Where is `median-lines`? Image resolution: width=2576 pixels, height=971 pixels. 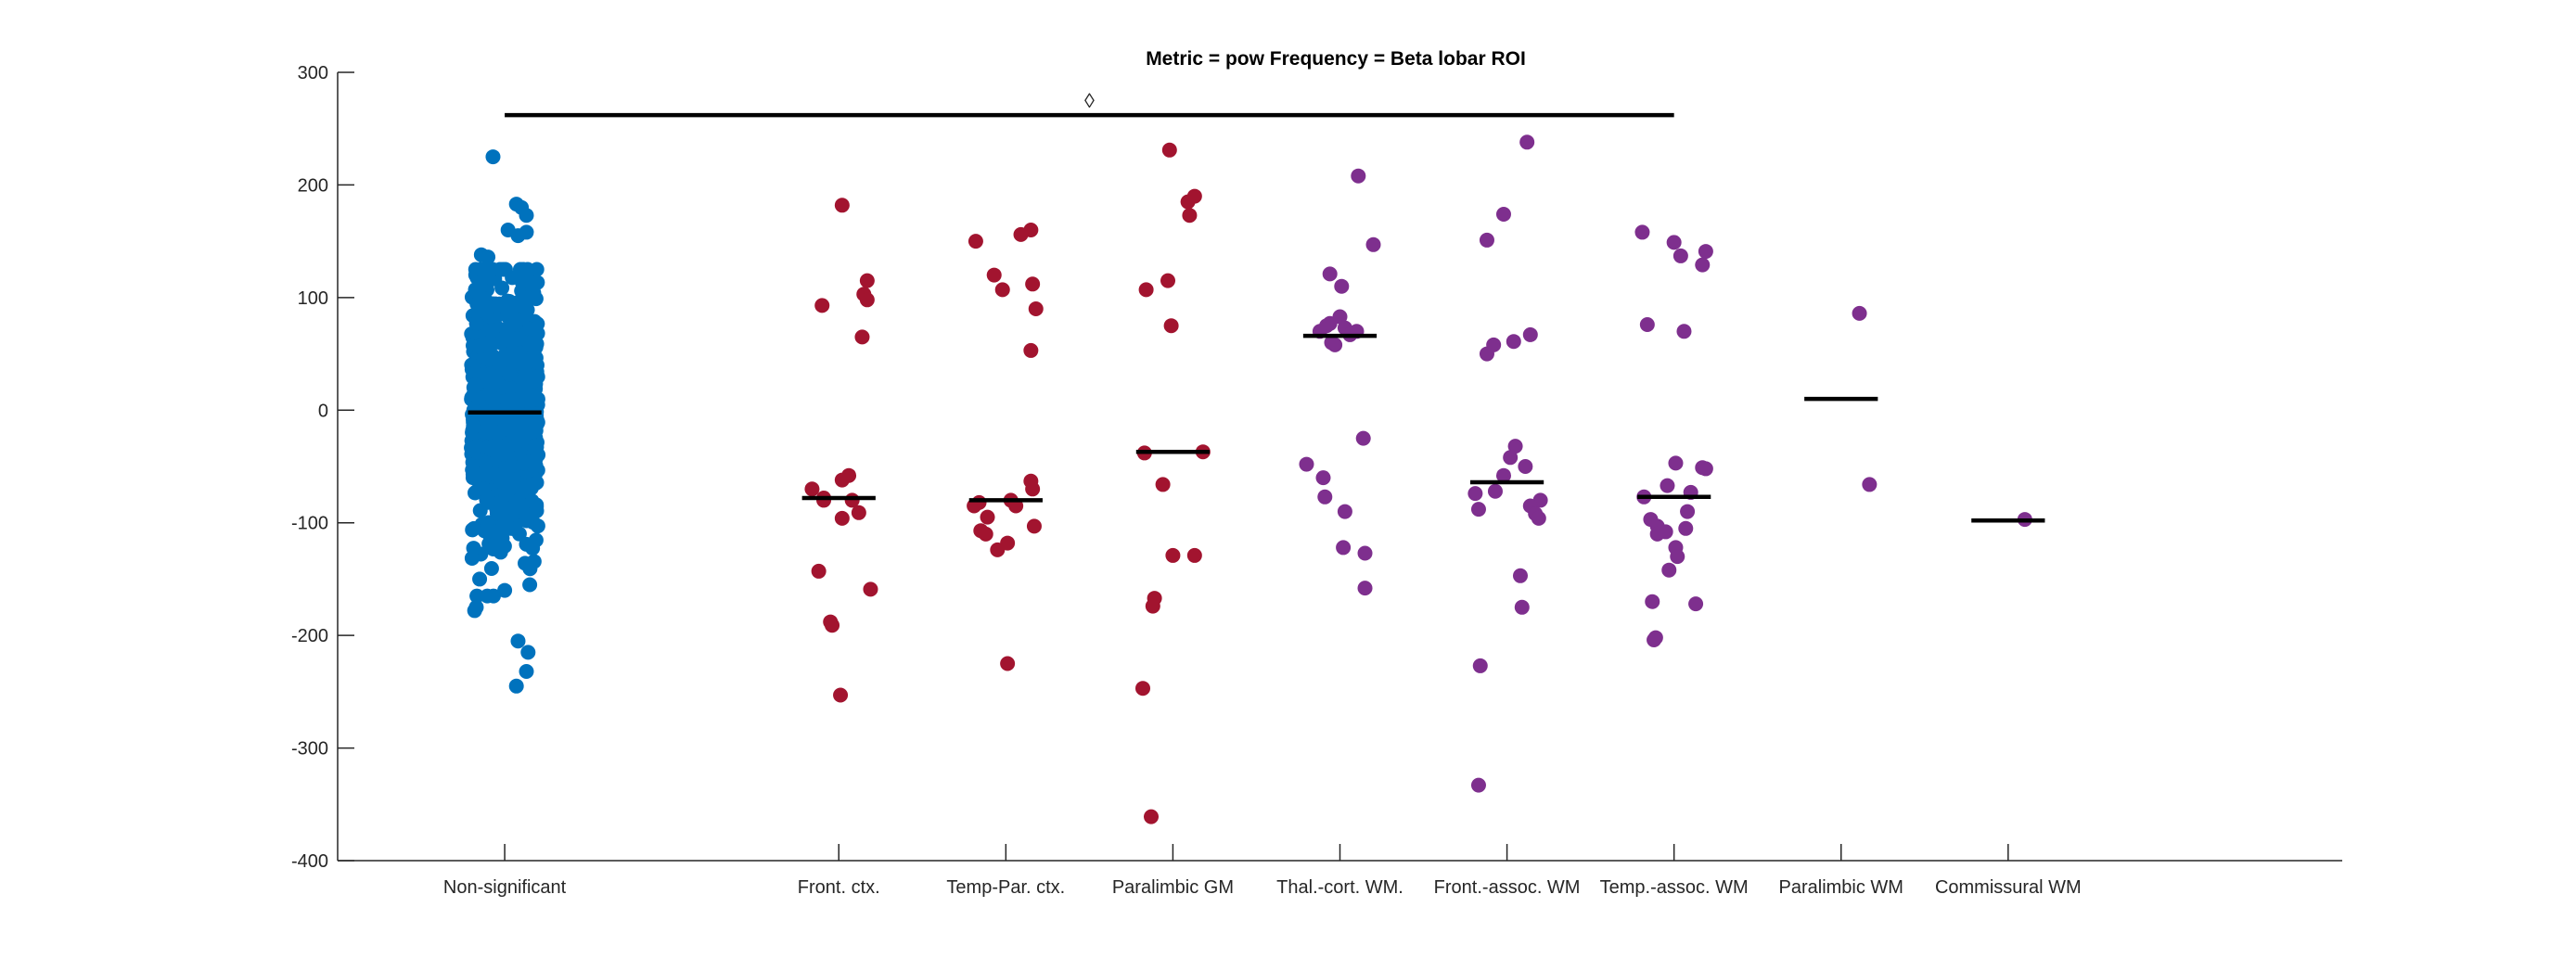 median-lines is located at coordinates (1256, 428).